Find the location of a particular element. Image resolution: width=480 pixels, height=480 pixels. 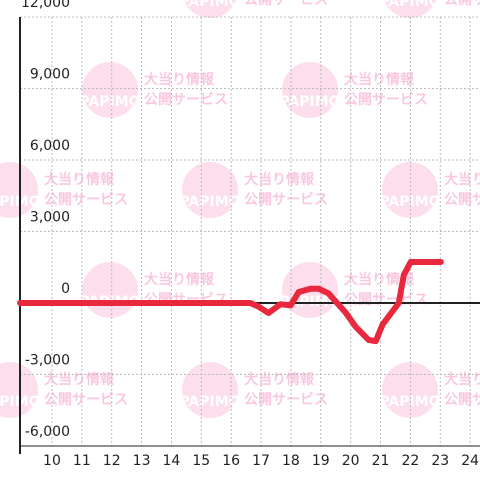

x-tick-label: 16 is located at coordinates (231, 461).